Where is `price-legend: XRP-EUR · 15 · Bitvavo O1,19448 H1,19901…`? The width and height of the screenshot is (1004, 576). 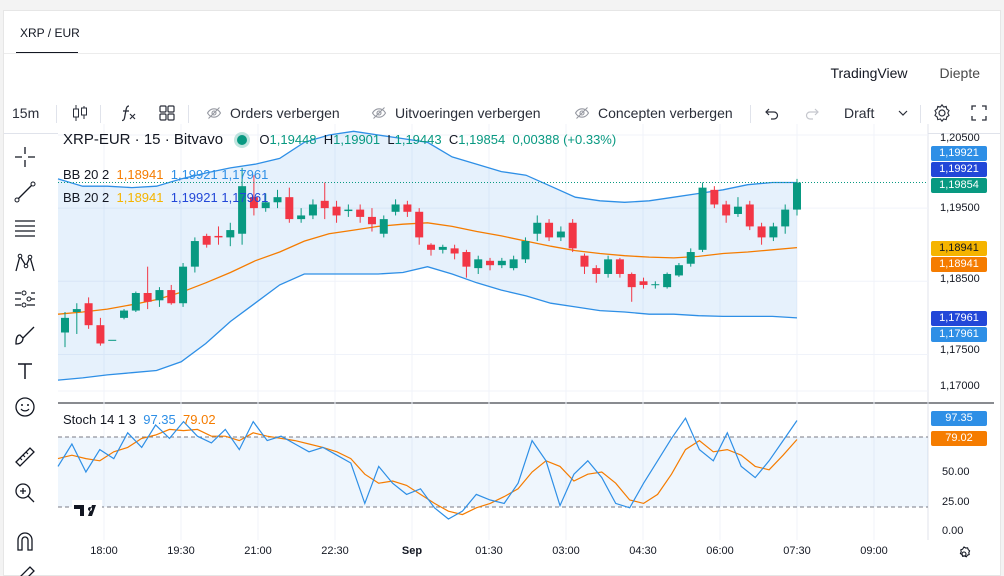
price-legend: XRP-EUR · 15 · Bitvavo O1,19448 H1,19901… is located at coordinates (339, 139).